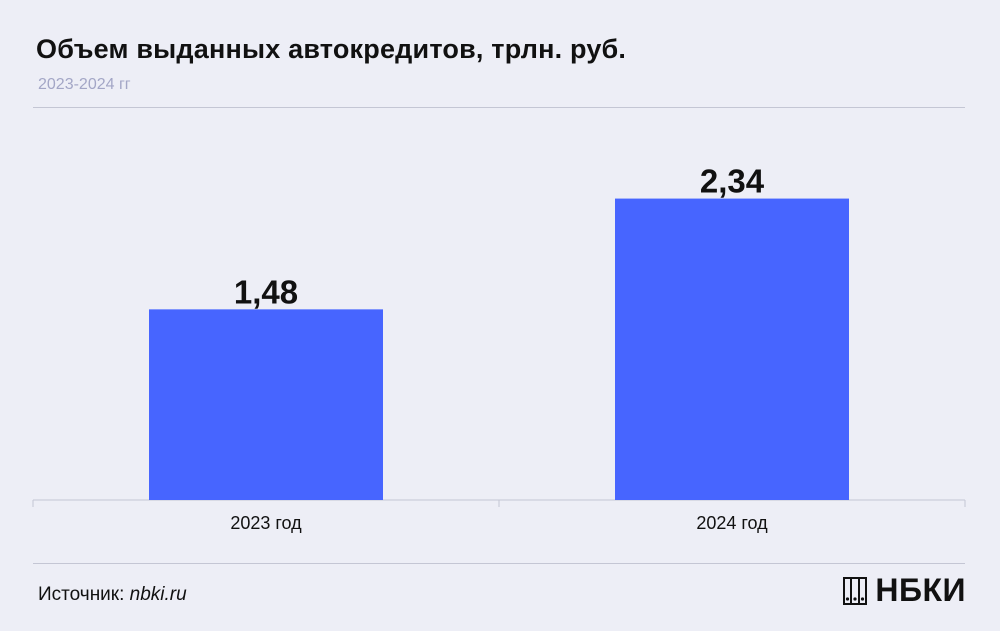 Image resolution: width=1000 pixels, height=631 pixels. I want to click on nbki-logo-icon, so click(855, 590).